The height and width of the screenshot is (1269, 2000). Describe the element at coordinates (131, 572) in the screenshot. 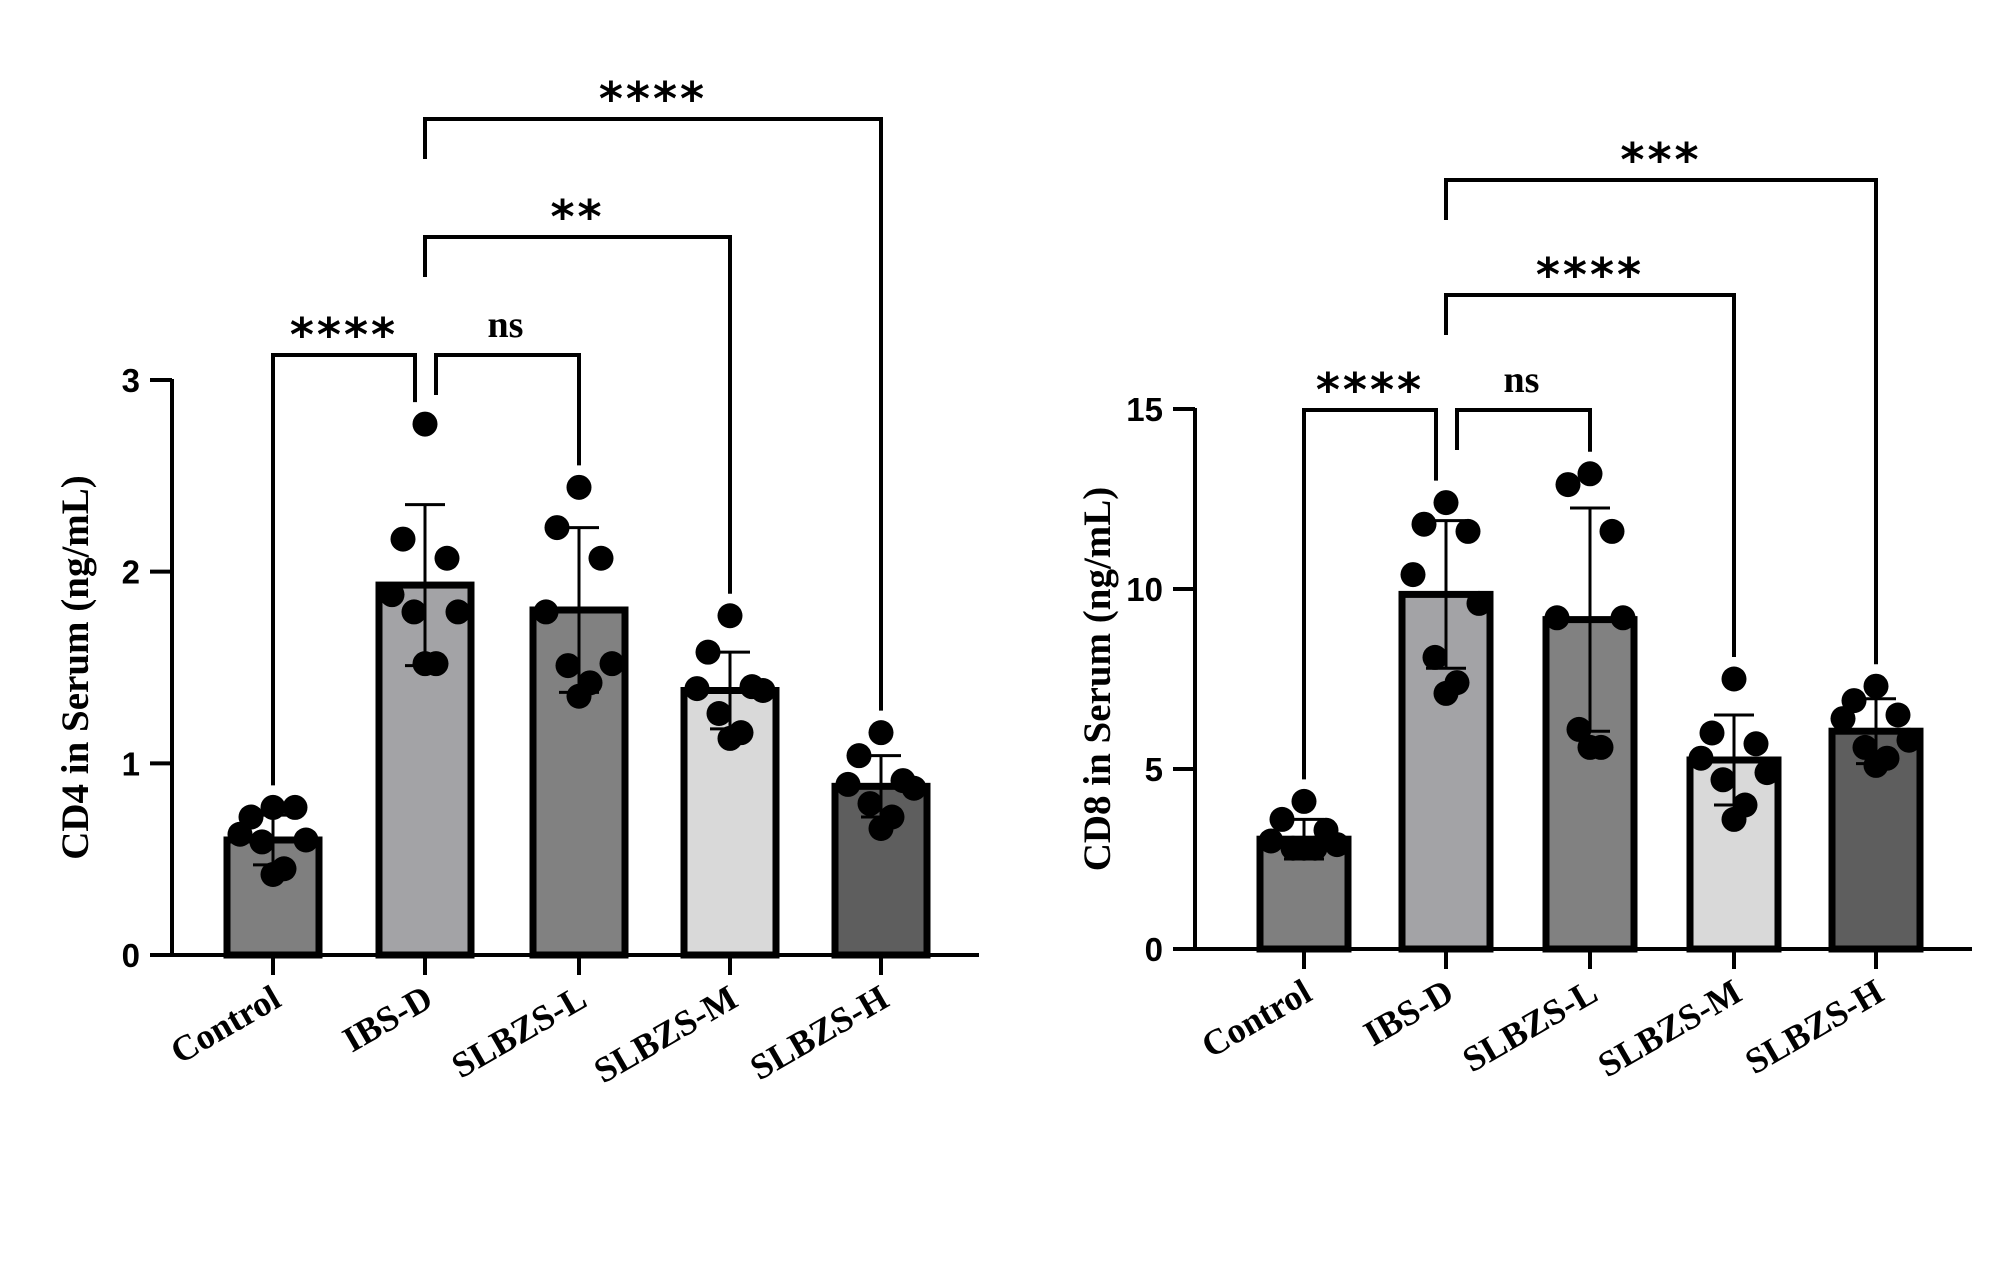

I see `y-tick-label: 2` at that location.